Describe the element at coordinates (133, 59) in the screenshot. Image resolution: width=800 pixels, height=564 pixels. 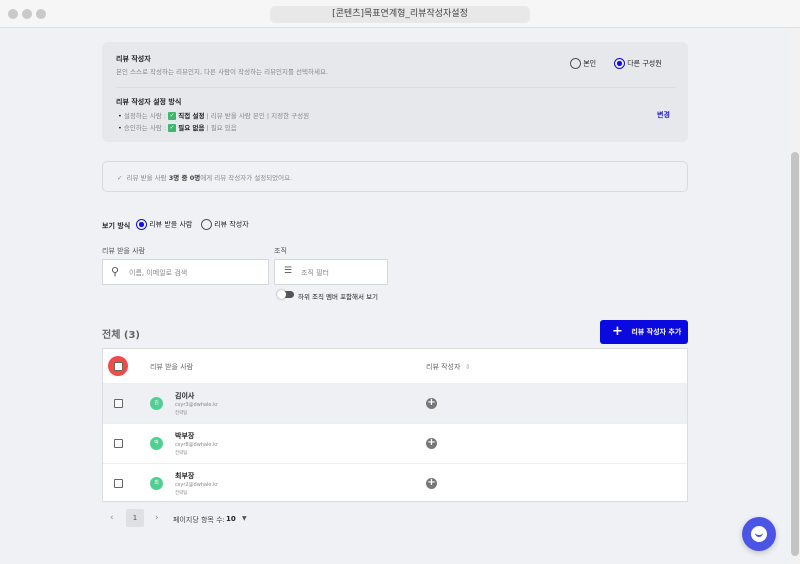
I see `writer-title: 리뷰 작성자` at that location.